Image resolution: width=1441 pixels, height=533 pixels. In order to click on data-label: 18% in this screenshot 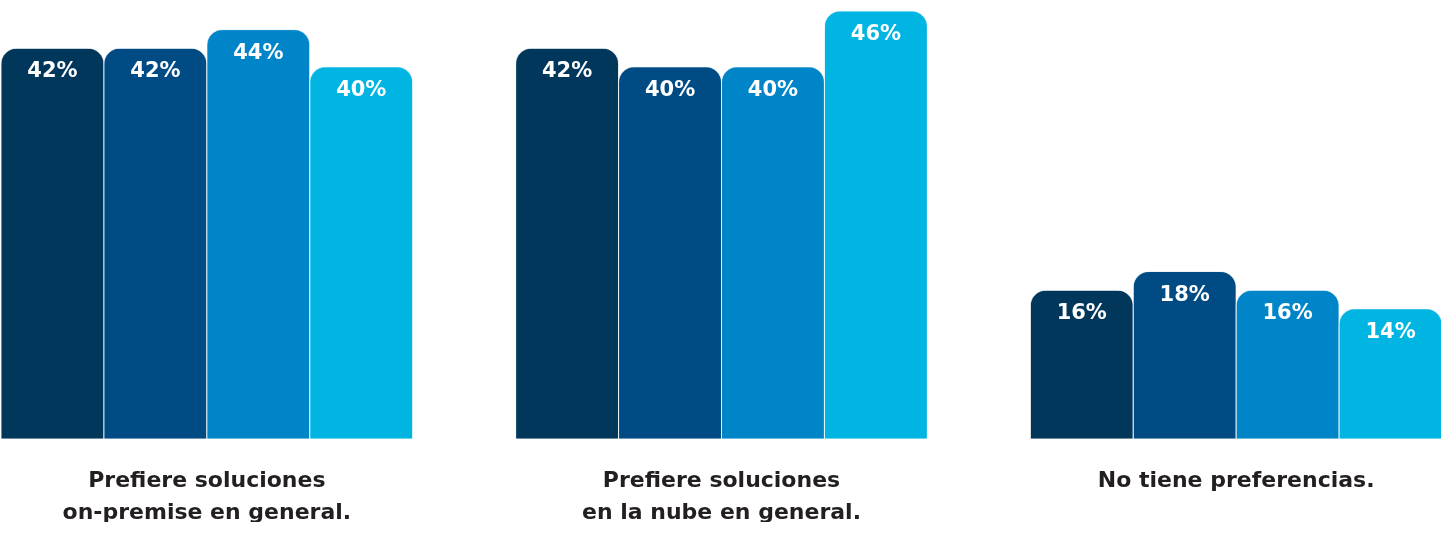, I will do `click(1184, 293)`.